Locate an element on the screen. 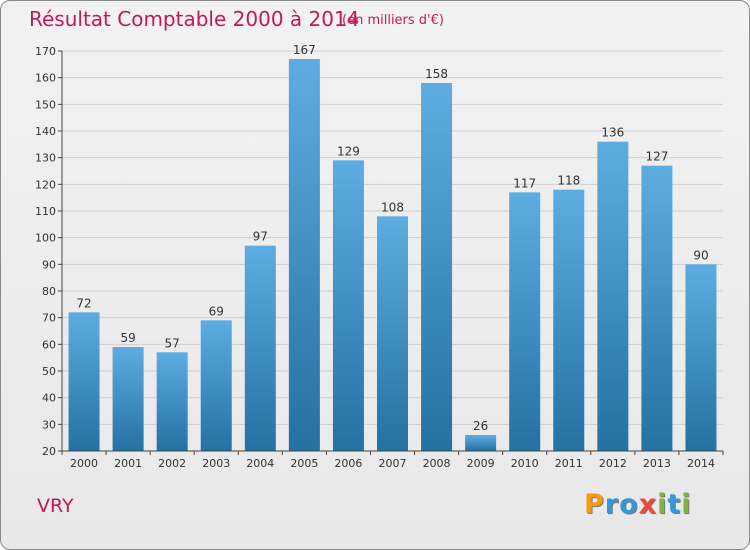  x-tick-label: 2011 is located at coordinates (569, 463).